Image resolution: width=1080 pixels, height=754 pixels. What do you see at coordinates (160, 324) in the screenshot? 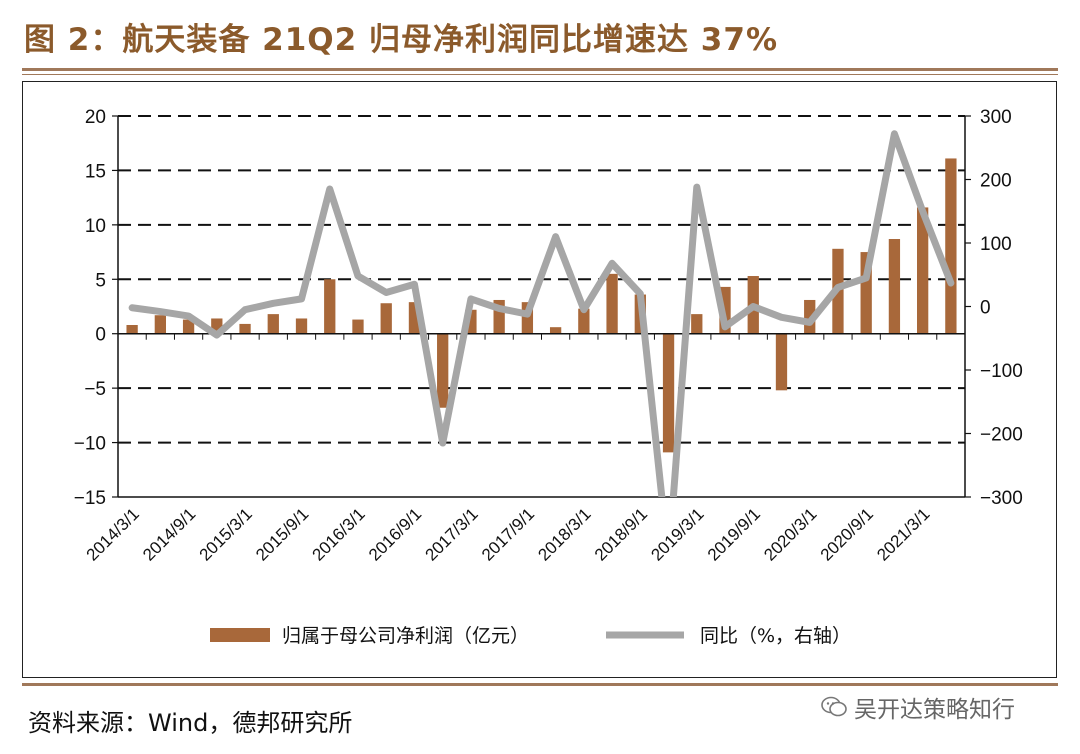
I see `bar-2014/6/1` at bounding box center [160, 324].